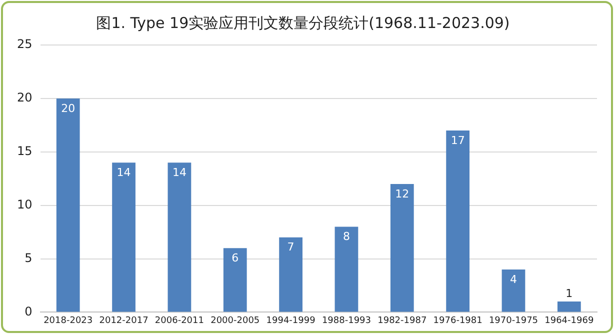  What do you see at coordinates (24, 204) in the screenshot?
I see `y-tick-label: 10` at bounding box center [24, 204].